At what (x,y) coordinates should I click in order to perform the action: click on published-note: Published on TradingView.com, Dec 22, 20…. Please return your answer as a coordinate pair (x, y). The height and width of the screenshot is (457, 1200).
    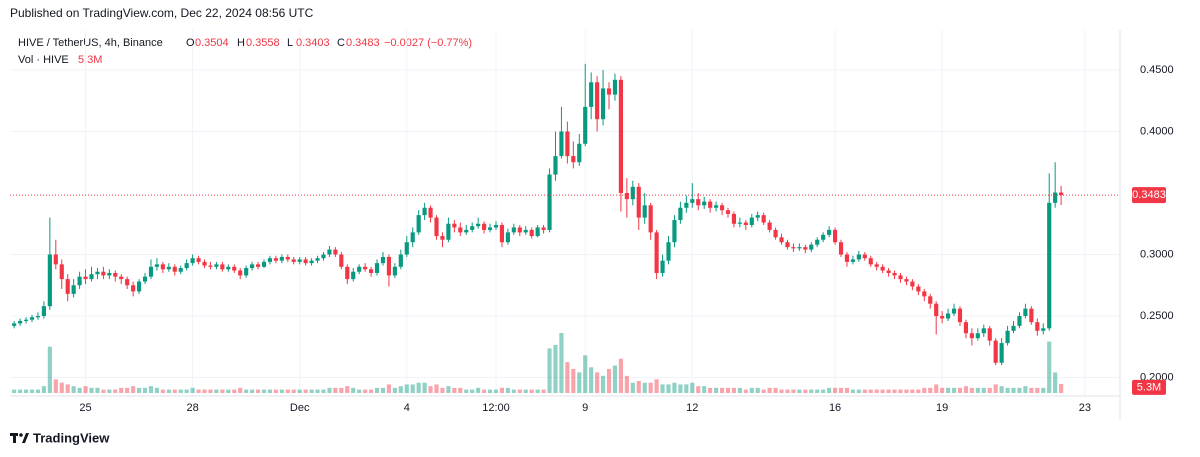
    Looking at the image, I should click on (162, 13).